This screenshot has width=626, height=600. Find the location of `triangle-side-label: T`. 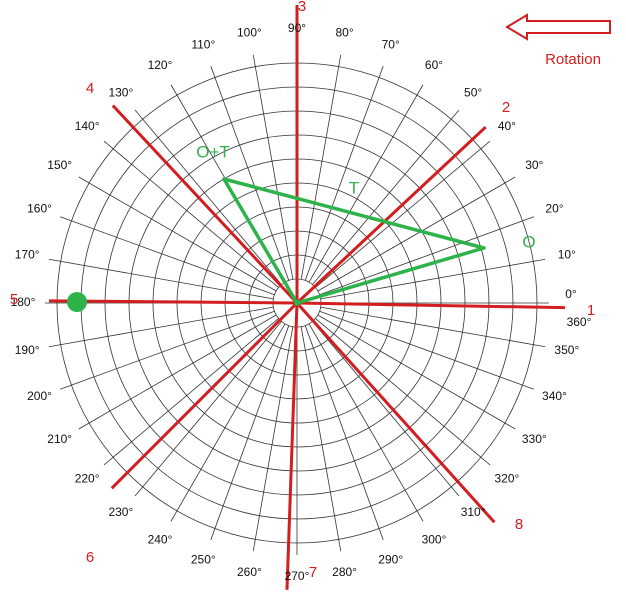

triangle-side-label: T is located at coordinates (354, 187).